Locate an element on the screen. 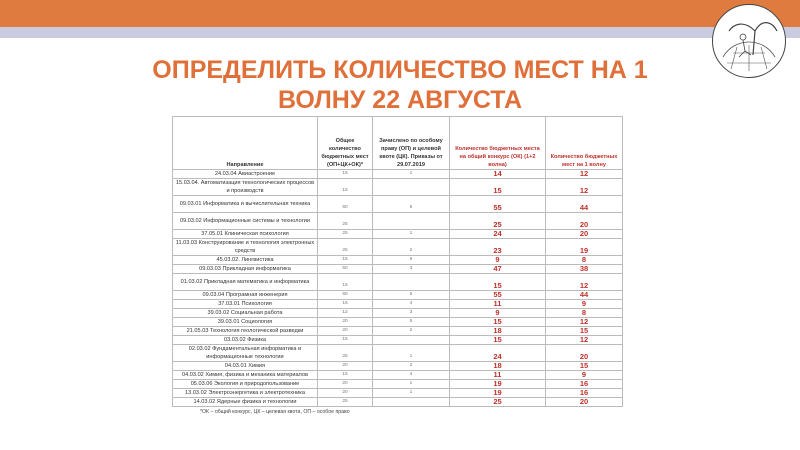  table-row: 24.03.04 Авиастроение 15 1 14 12 is located at coordinates (397, 174).